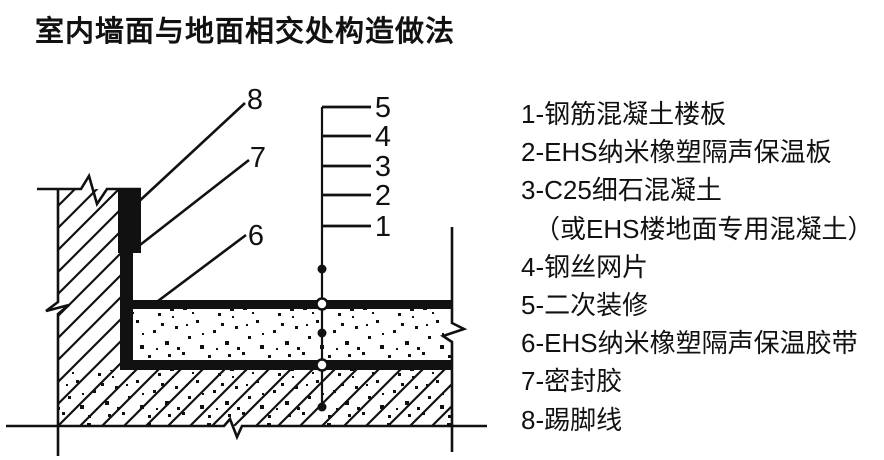 The image size is (884, 460). I want to click on insulation-tape-strip, so click(126, 309).